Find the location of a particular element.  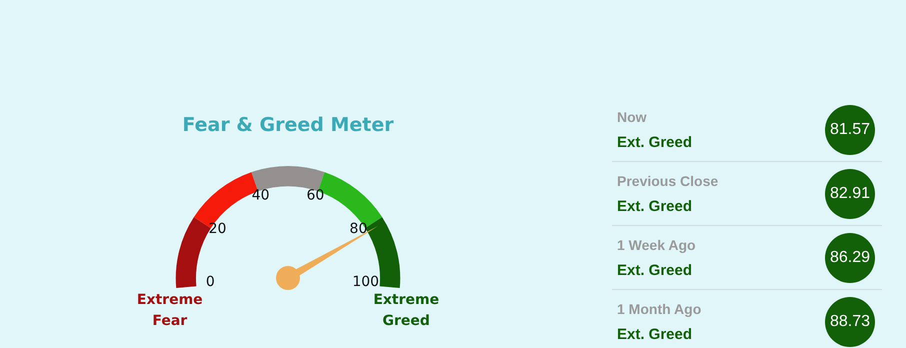

category-label: 1 Month Ago is located at coordinates (659, 309).